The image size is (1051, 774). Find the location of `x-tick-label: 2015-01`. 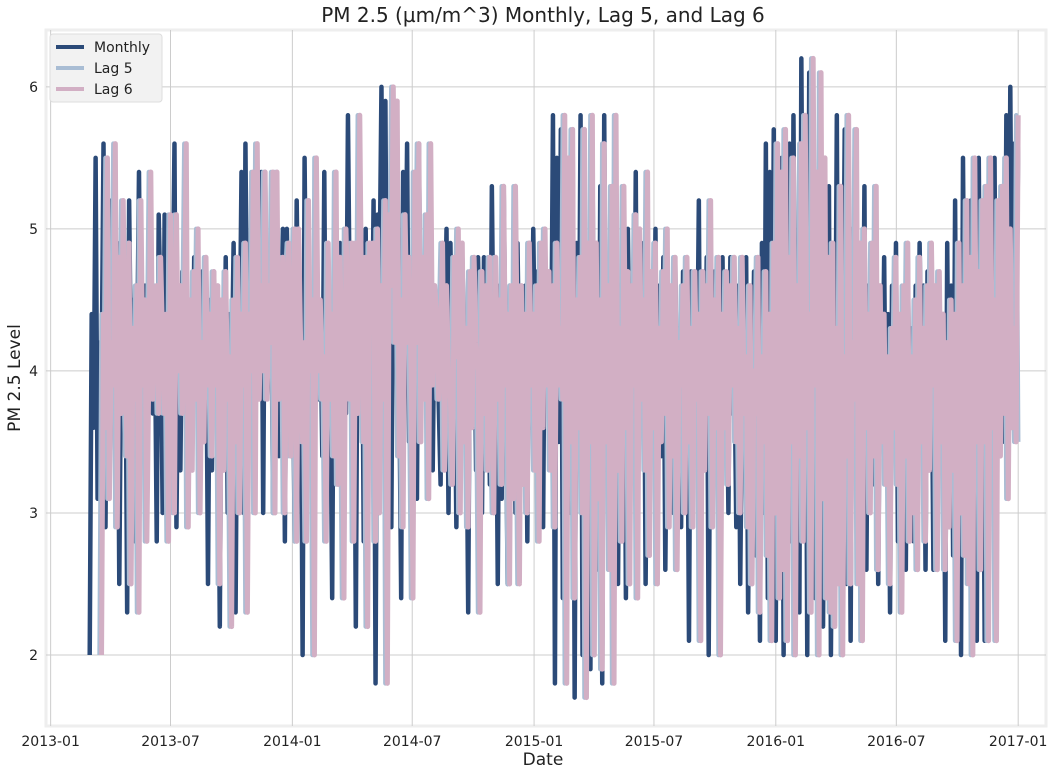

x-tick-label: 2015-01 is located at coordinates (534, 742).